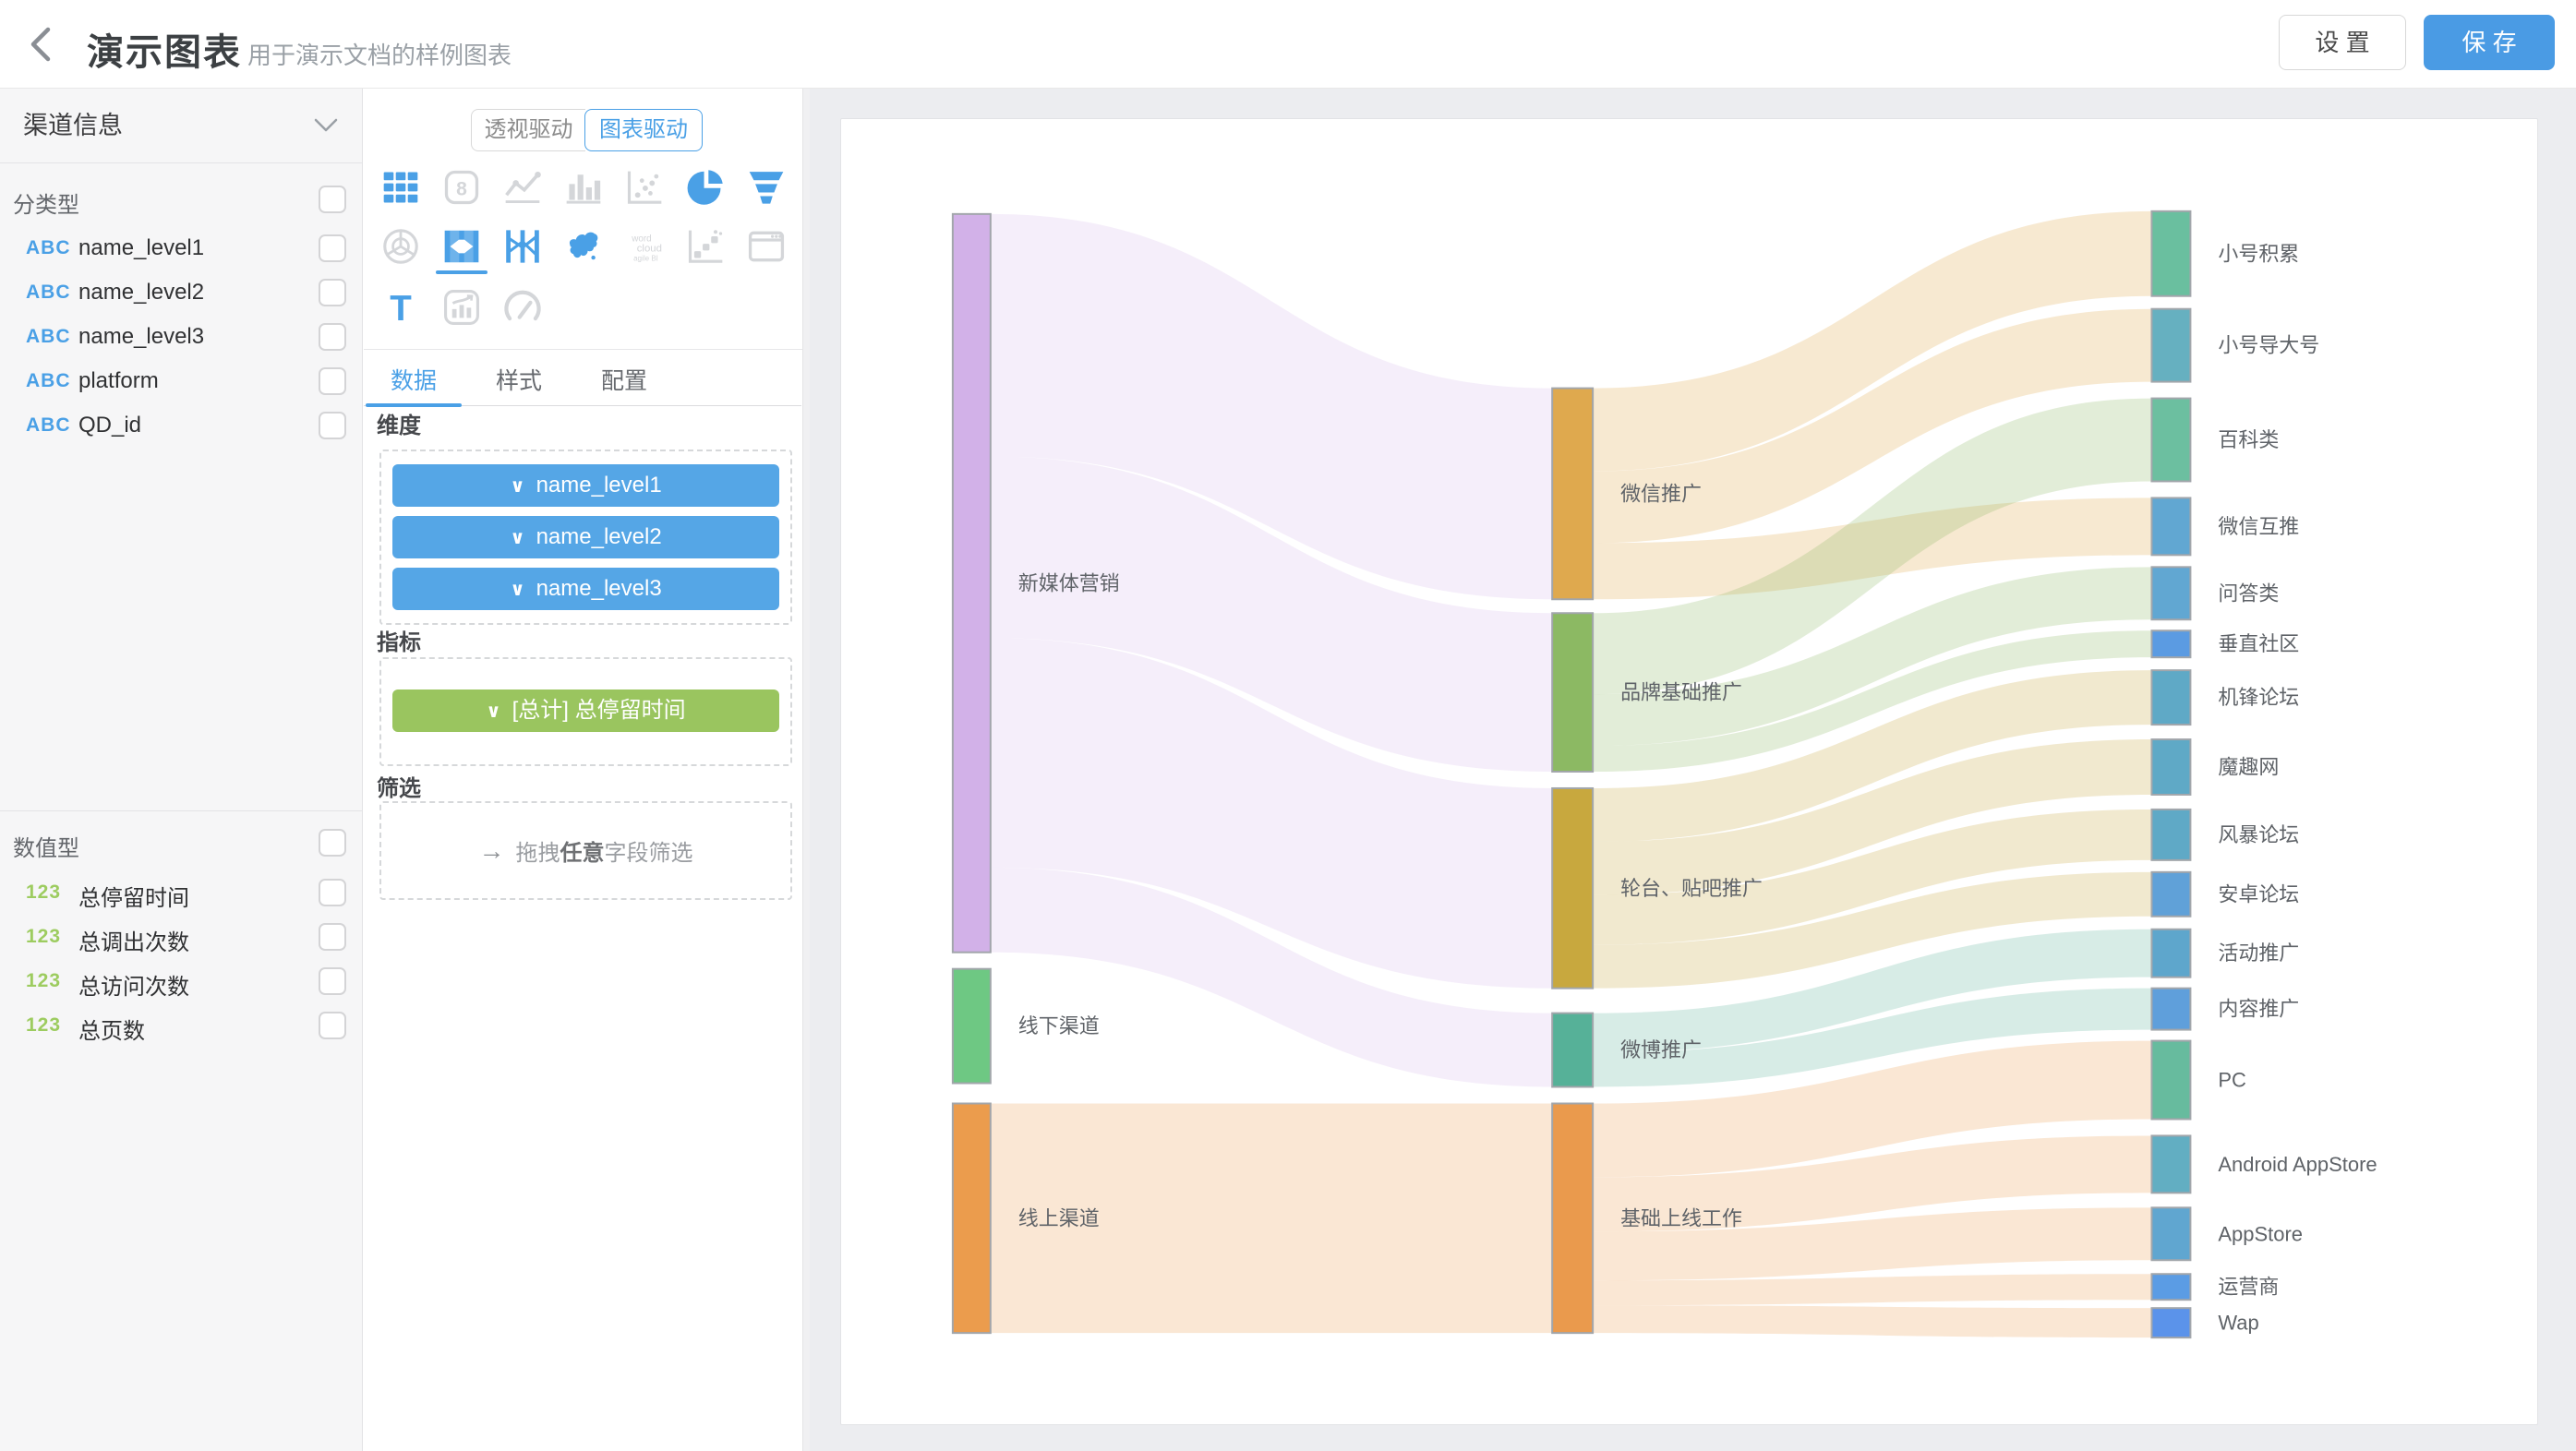 The height and width of the screenshot is (1451, 2576). What do you see at coordinates (1681, 1218) in the screenshot?
I see `sankey-node-label-基础上线工作: 基础上线工作` at bounding box center [1681, 1218].